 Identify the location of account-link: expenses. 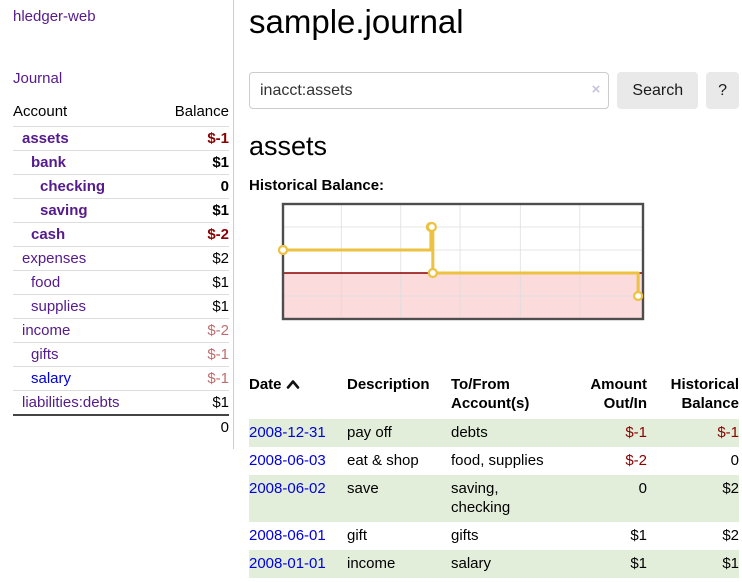
(54, 258).